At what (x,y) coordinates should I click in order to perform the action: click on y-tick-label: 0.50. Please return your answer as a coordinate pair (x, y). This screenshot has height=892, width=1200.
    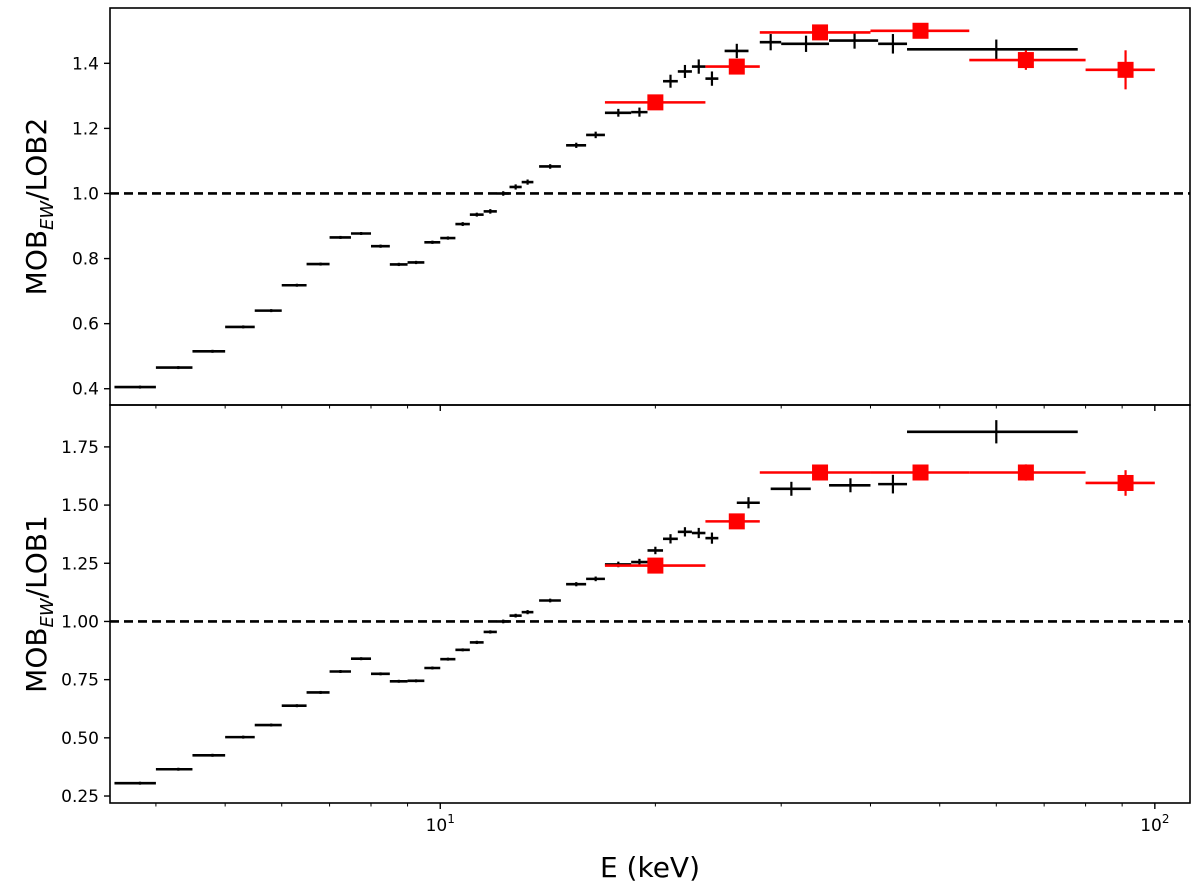
    Looking at the image, I should click on (80, 739).